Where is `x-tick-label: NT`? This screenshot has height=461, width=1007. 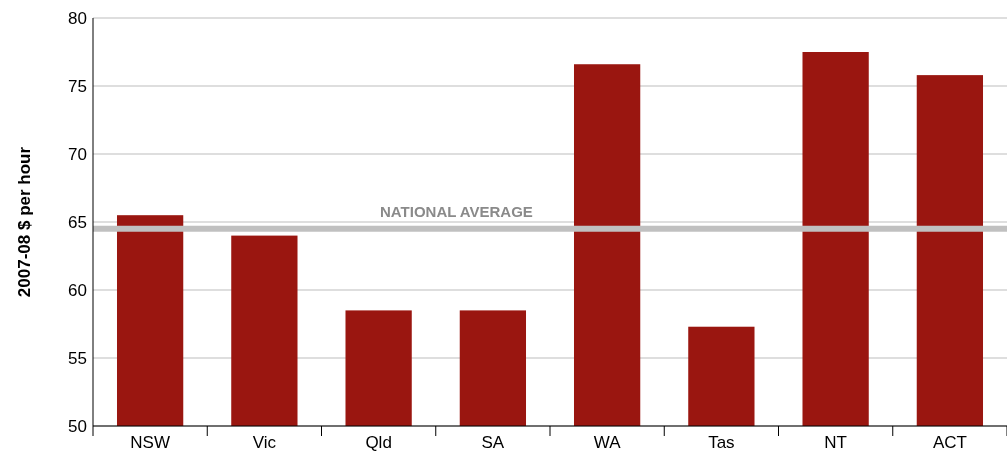 x-tick-label: NT is located at coordinates (835, 442).